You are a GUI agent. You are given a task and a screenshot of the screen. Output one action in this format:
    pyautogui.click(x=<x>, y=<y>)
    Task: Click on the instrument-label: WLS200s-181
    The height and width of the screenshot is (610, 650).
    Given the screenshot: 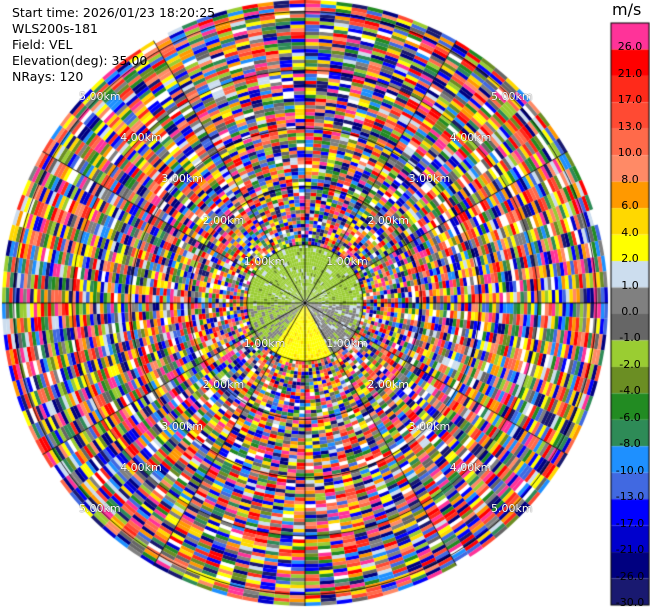 What is the action you would take?
    pyautogui.click(x=55, y=28)
    